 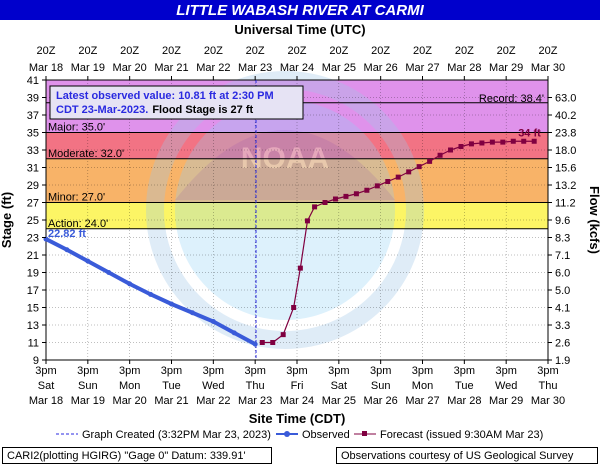 What do you see at coordinates (339, 401) in the screenshot?
I see `local-tick-date: Mar 25` at bounding box center [339, 401].